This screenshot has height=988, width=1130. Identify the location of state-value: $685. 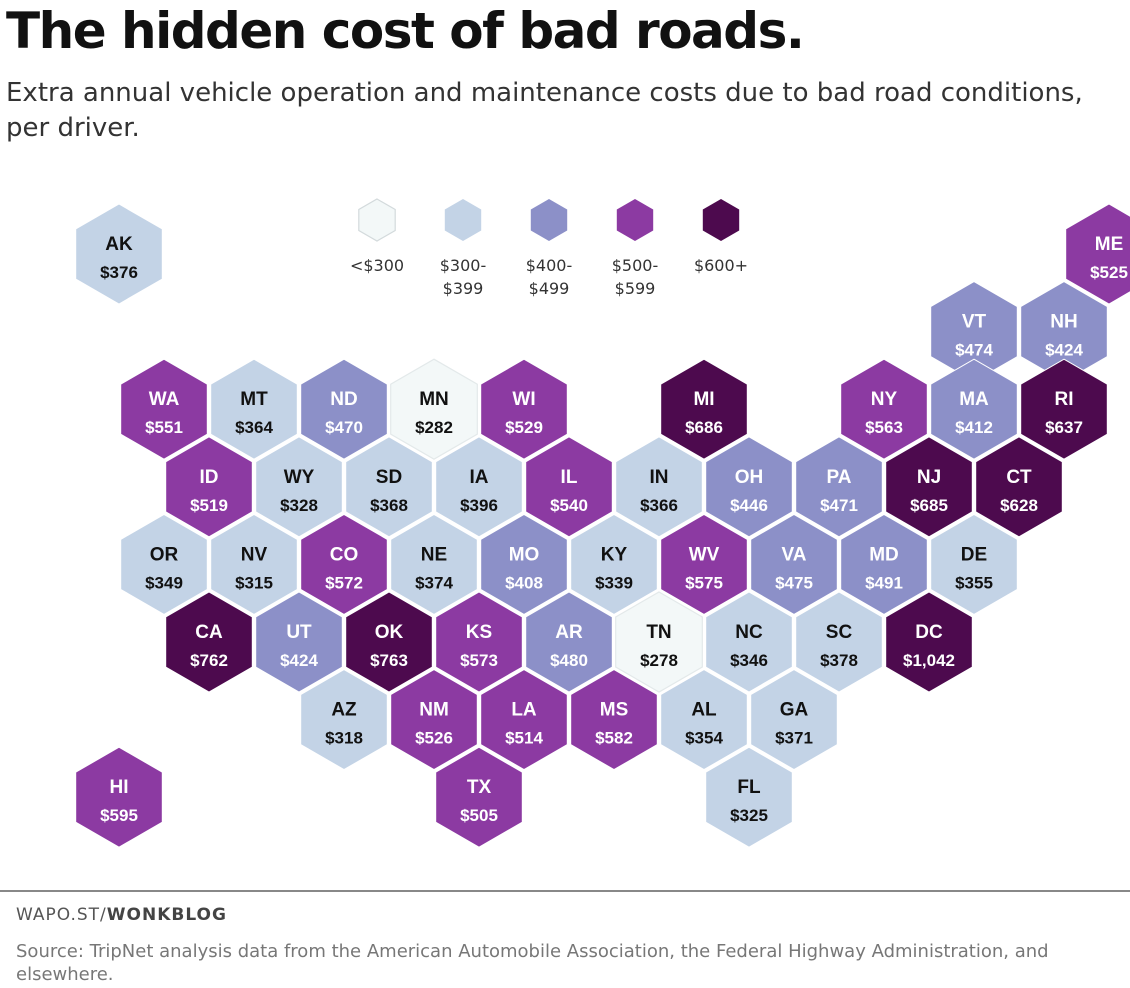
(929, 505).